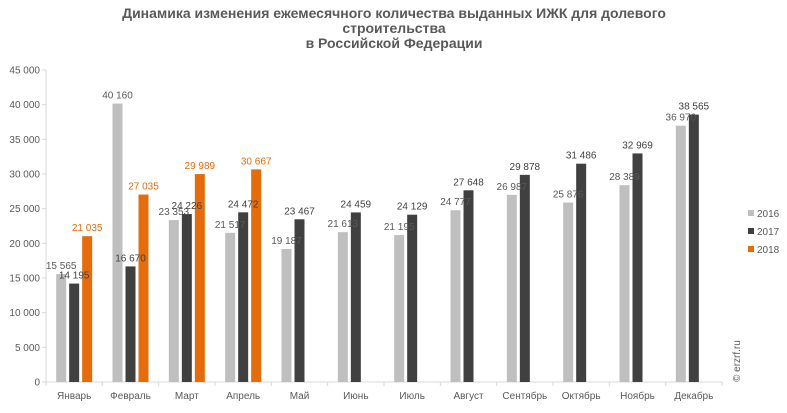 This screenshot has height=413, width=787. I want to click on value-label-2017: 14 195, so click(74, 276).